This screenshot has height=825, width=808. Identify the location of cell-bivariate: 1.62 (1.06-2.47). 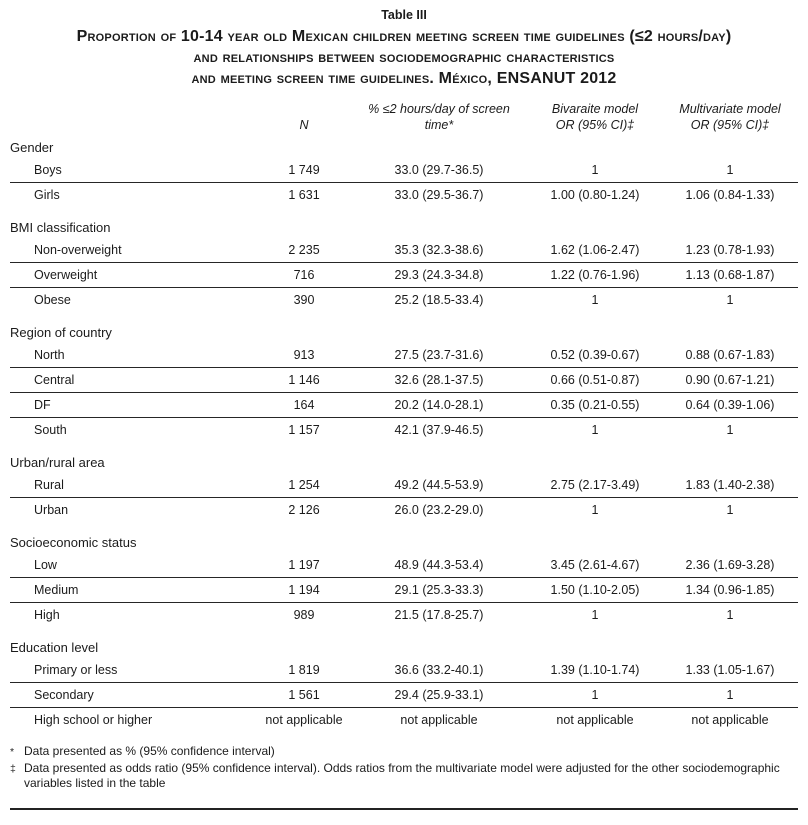
(595, 250).